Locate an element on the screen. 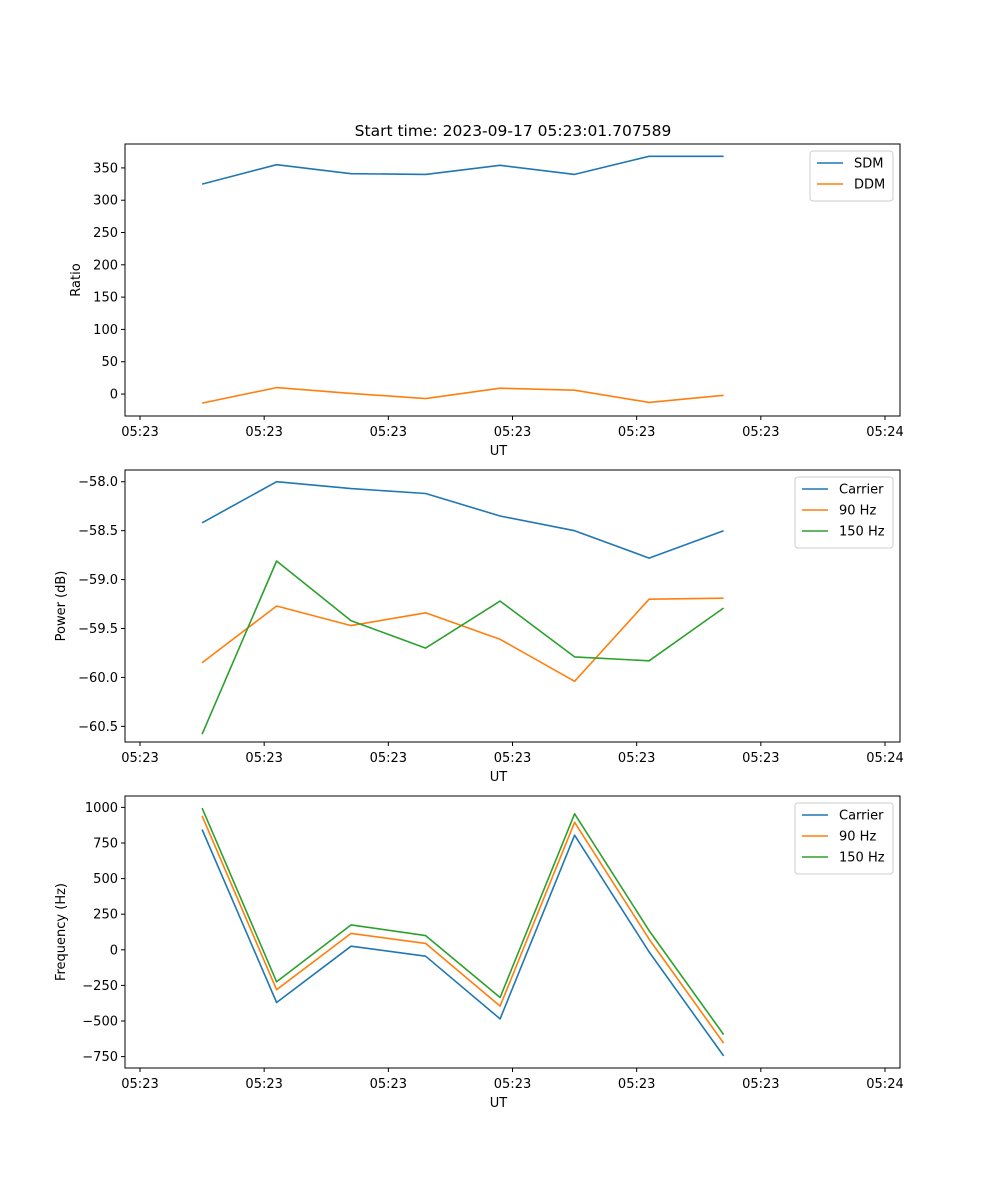  series-line-sdm is located at coordinates (462, 170).